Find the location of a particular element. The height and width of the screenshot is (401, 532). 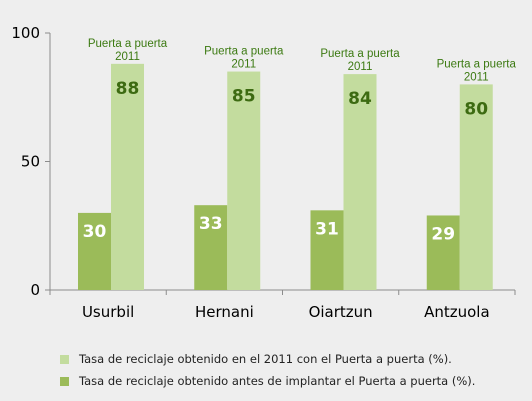

bar-before-value-label: 30 is located at coordinates (95, 232).